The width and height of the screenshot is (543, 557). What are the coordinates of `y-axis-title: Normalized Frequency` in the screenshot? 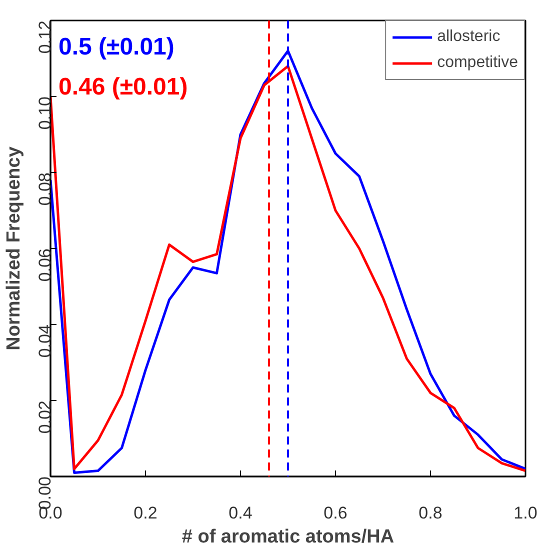 It's located at (14, 248).